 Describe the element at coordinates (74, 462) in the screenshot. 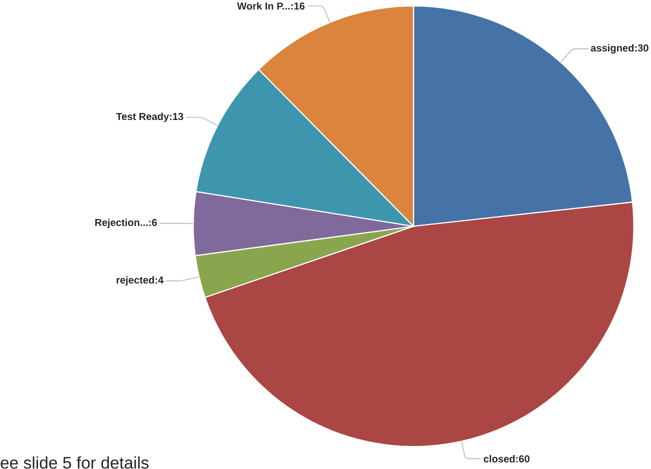

I see `text: ee slide 5 for details` at that location.